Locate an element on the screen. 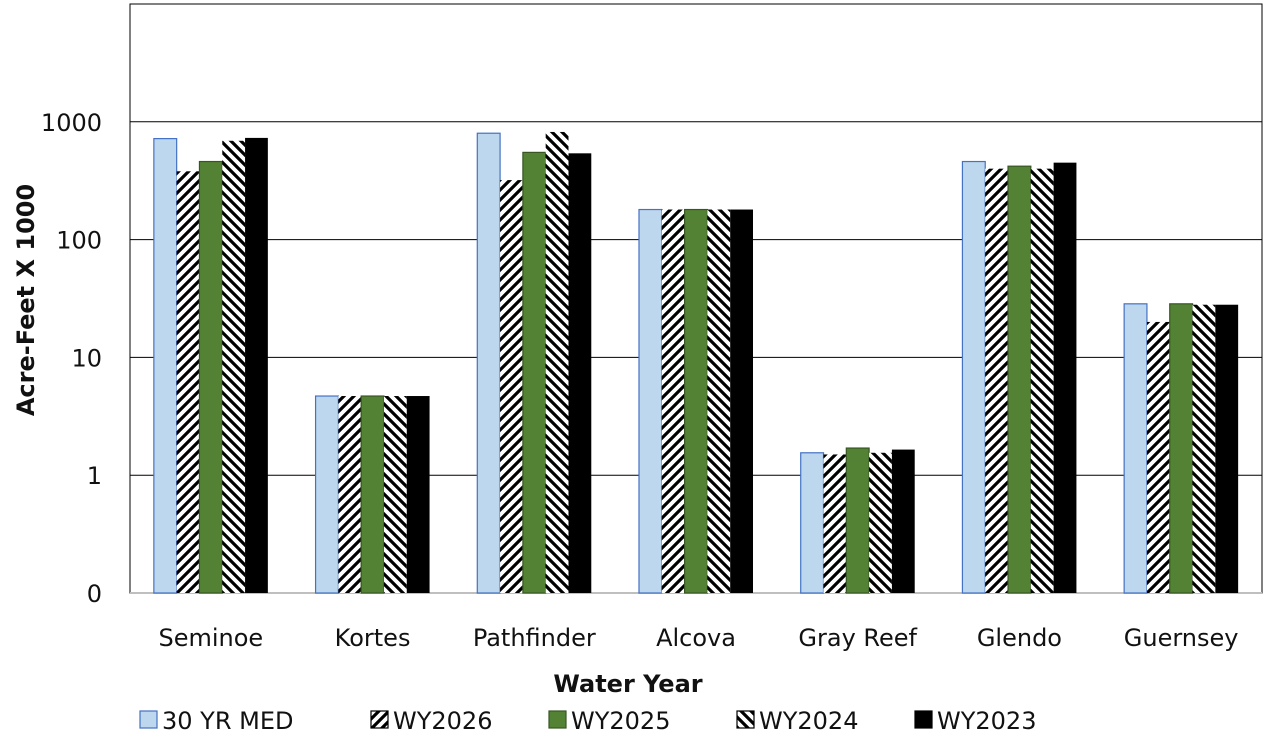  bar-alcova-wy2023 is located at coordinates (741, 401).